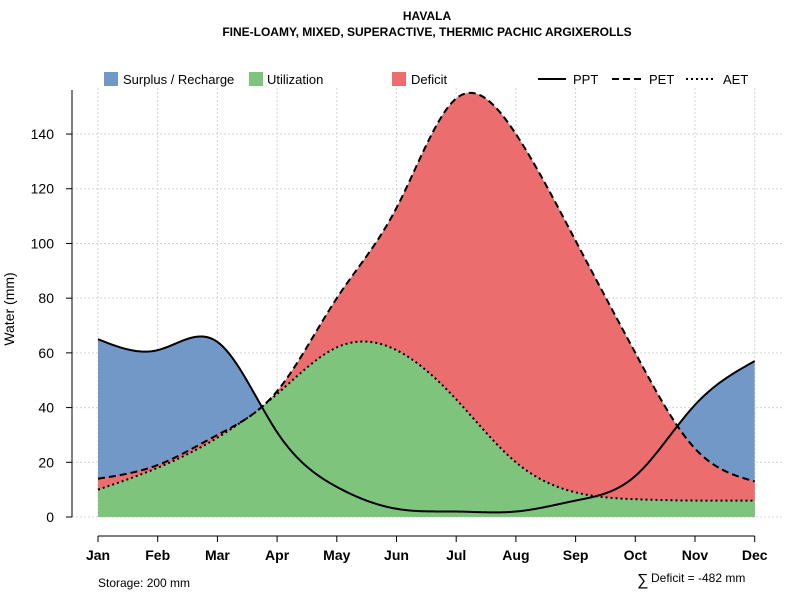 Image resolution: width=800 pixels, height=600 pixels. What do you see at coordinates (515, 555) in the screenshot?
I see `x-tick-label: Aug` at bounding box center [515, 555].